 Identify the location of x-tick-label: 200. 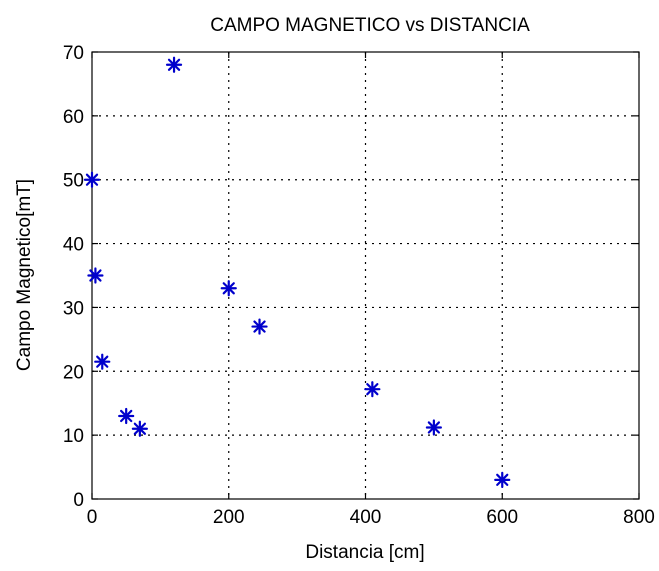
(229, 517).